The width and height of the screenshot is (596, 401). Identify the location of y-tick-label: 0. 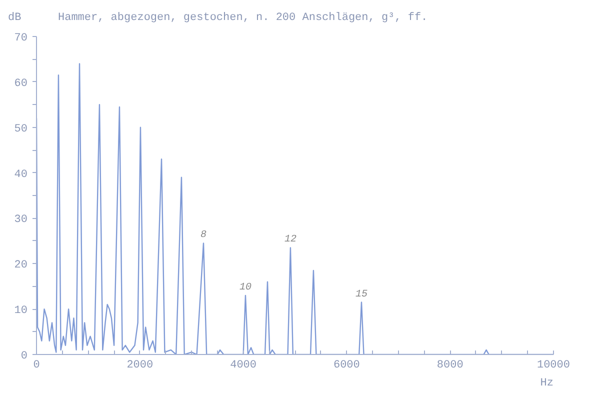
(24, 356).